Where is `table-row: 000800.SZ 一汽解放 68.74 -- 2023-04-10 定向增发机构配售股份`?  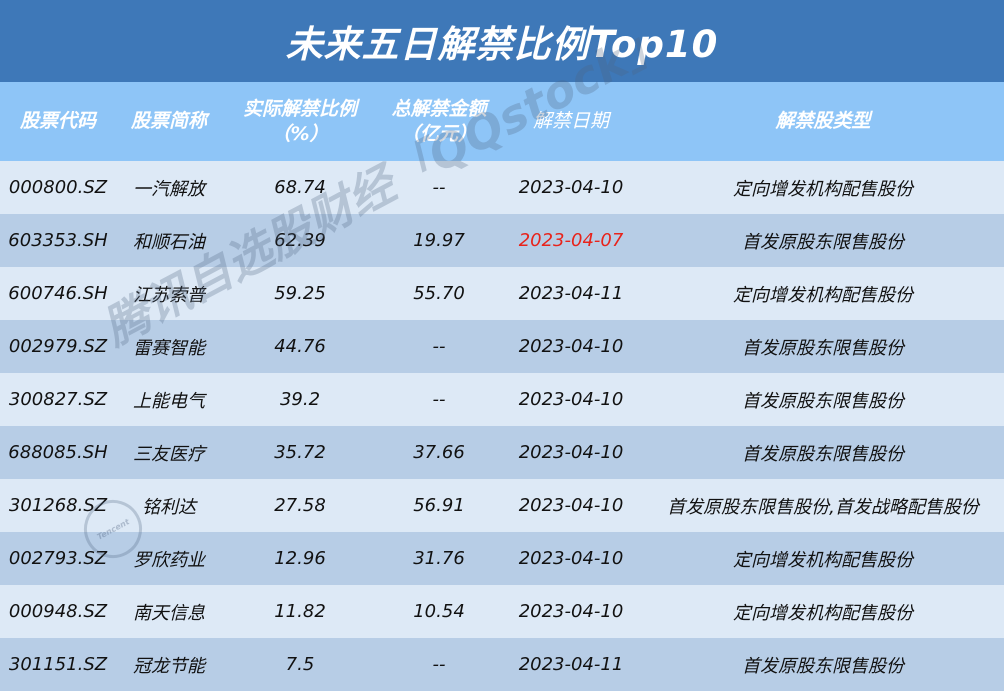
table-row: 000800.SZ 一汽解放 68.74 -- 2023-04-10 定向增发机构配售股份 is located at coordinates (502, 187).